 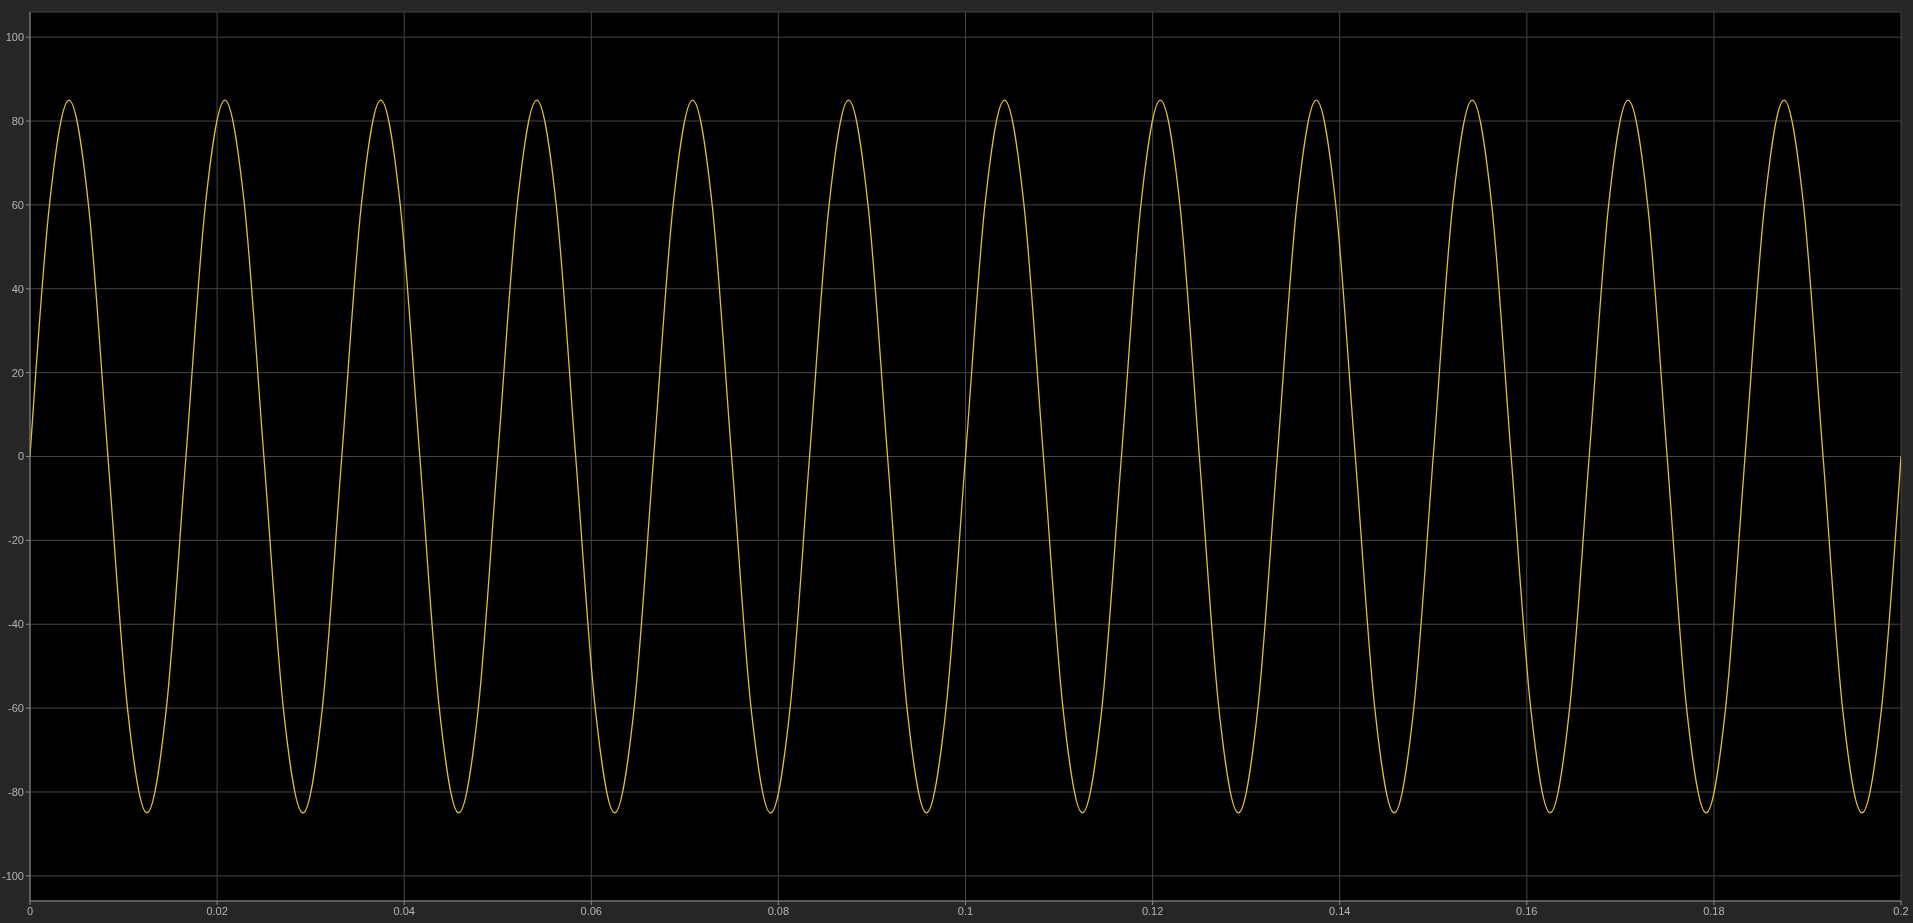 What do you see at coordinates (17, 204) in the screenshot?
I see `y-tick-label: 60` at bounding box center [17, 204].